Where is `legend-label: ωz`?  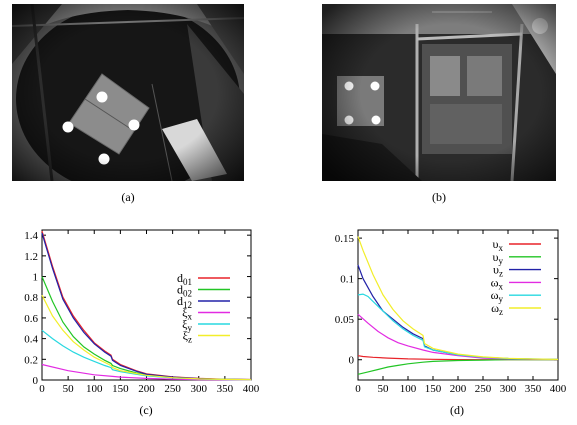 legend-label: ωz is located at coordinates (497, 309).